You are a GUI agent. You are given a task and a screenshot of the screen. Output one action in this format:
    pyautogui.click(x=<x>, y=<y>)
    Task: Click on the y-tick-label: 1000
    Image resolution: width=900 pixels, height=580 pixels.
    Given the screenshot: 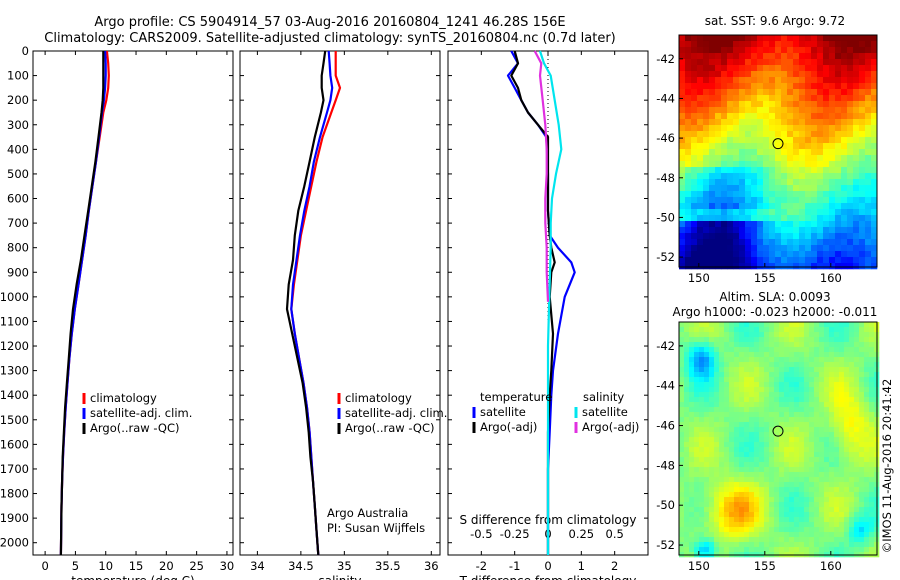 What is the action you would take?
    pyautogui.click(x=14, y=297)
    